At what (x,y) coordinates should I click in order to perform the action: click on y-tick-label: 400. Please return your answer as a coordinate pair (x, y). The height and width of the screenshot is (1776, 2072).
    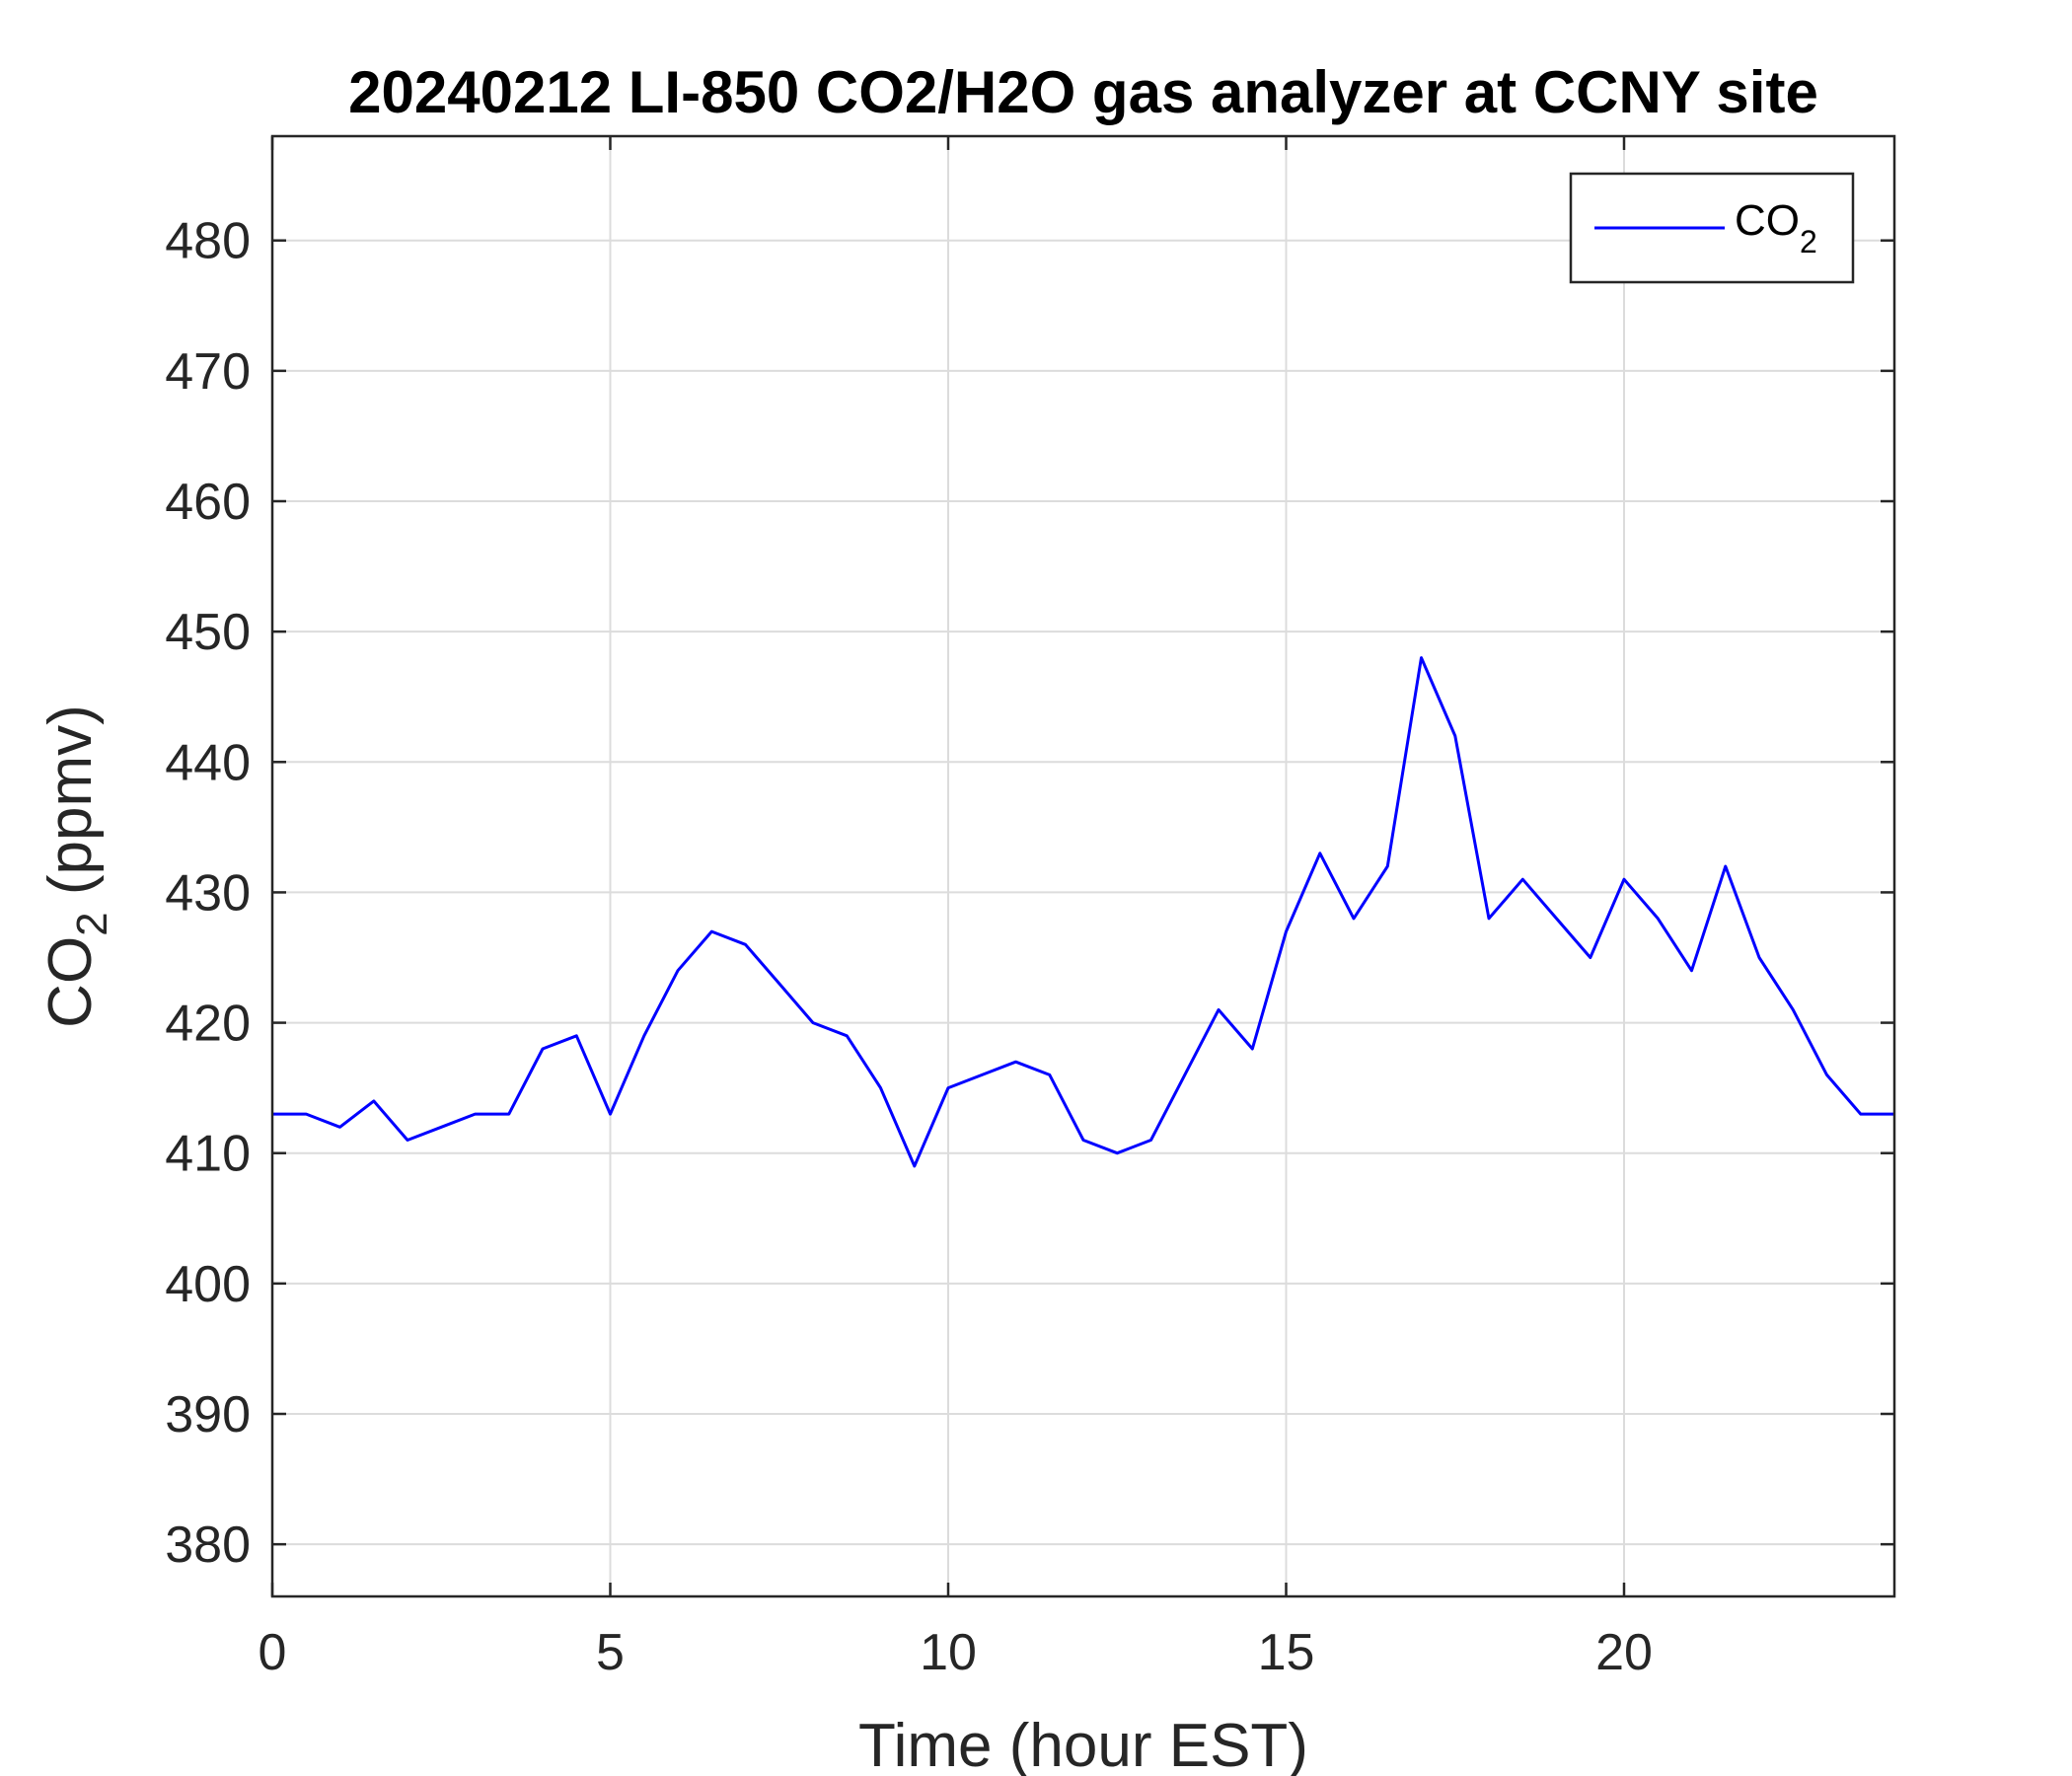
    Looking at the image, I should click on (208, 1284).